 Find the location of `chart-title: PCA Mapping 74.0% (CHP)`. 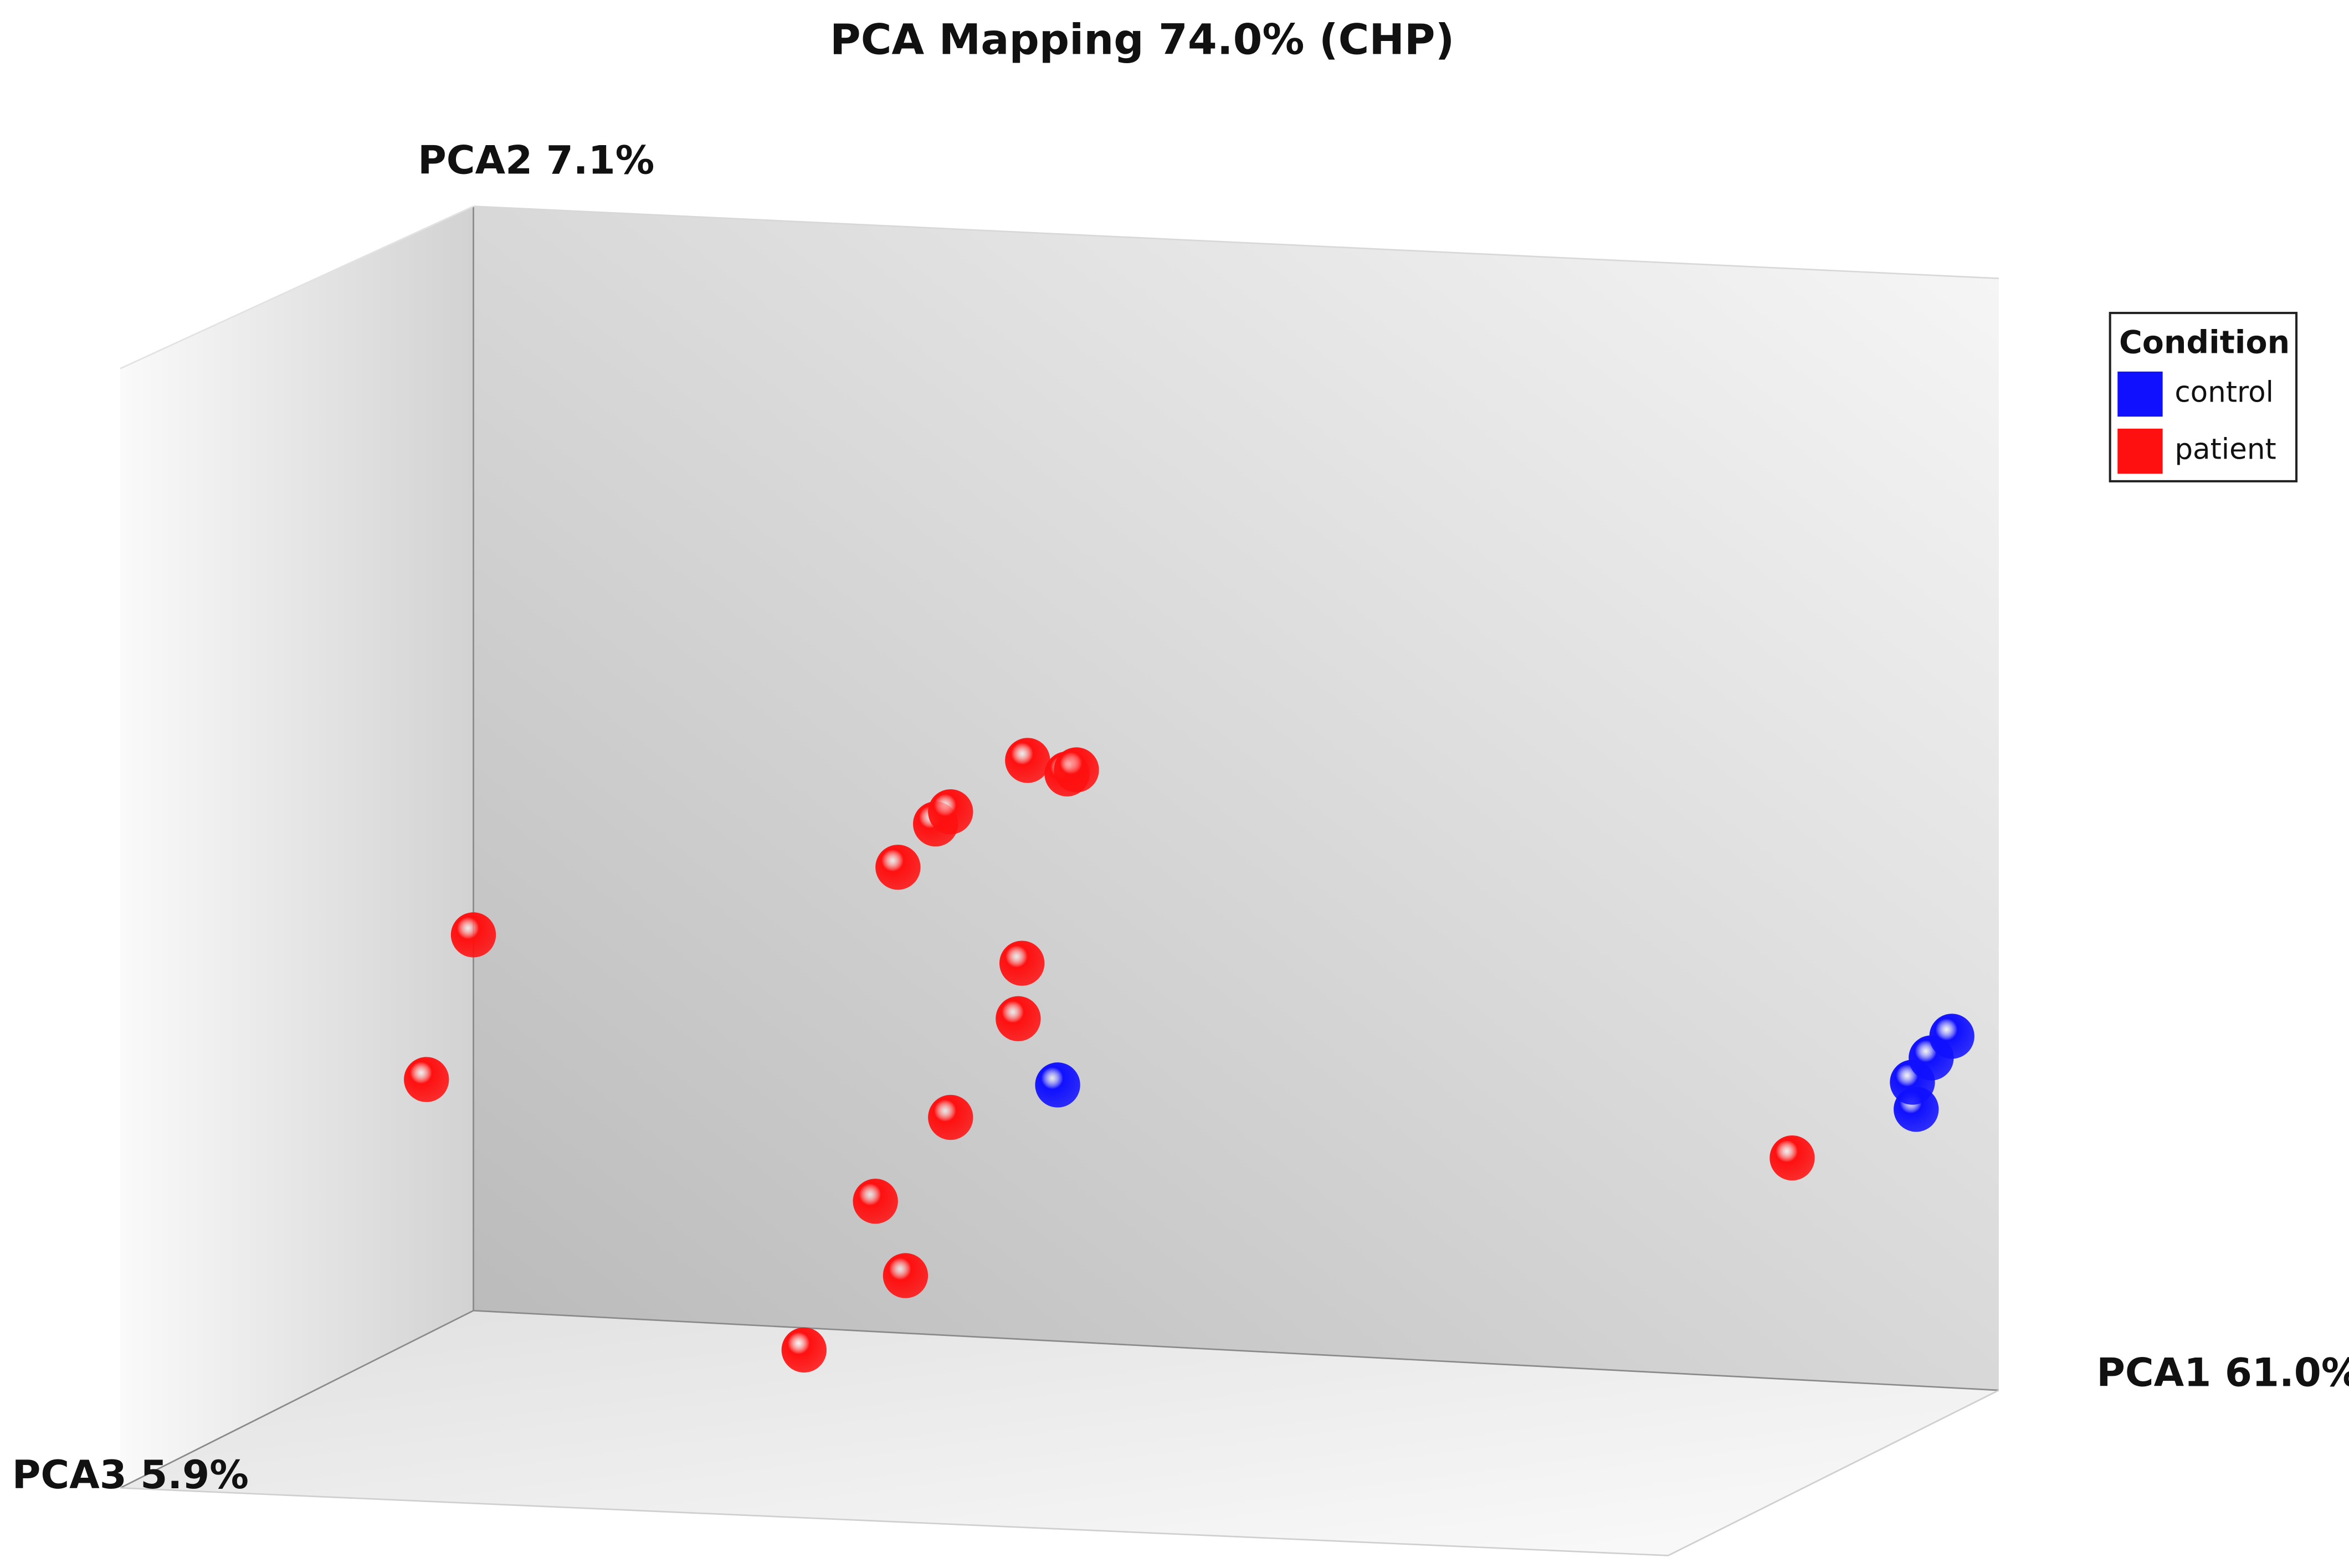

chart-title: PCA Mapping 74.0% (CHP) is located at coordinates (1142, 40).